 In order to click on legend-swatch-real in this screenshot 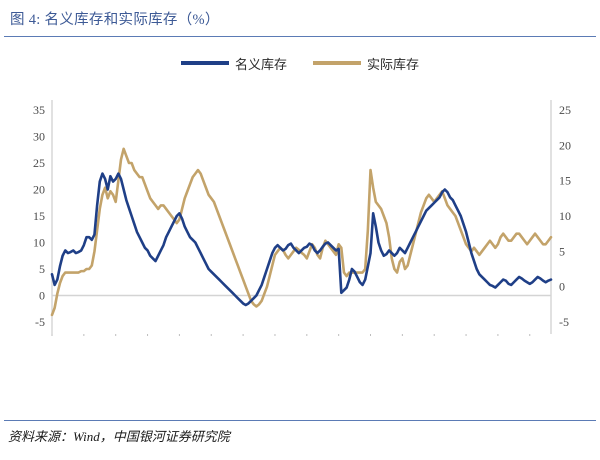, I will do `click(337, 63)`.